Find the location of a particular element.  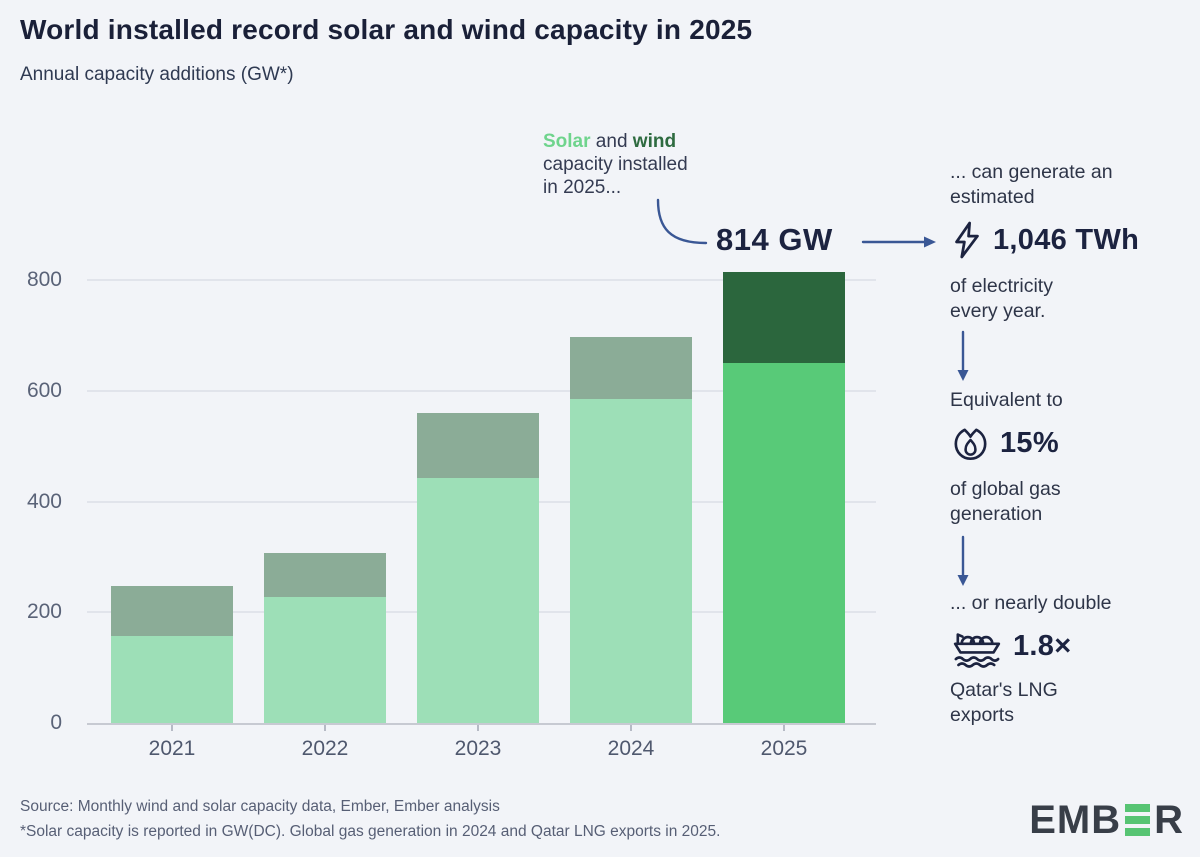

y-tick-label-600: 600 is located at coordinates (44, 390).